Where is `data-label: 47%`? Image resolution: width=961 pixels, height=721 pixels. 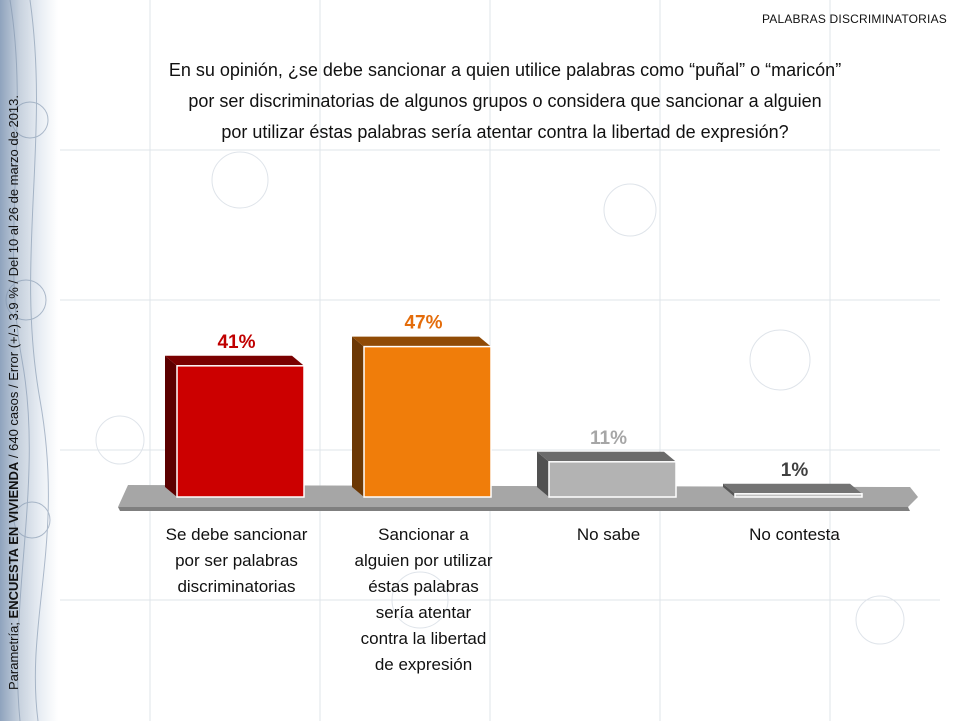
data-label: 47% is located at coordinates (423, 323).